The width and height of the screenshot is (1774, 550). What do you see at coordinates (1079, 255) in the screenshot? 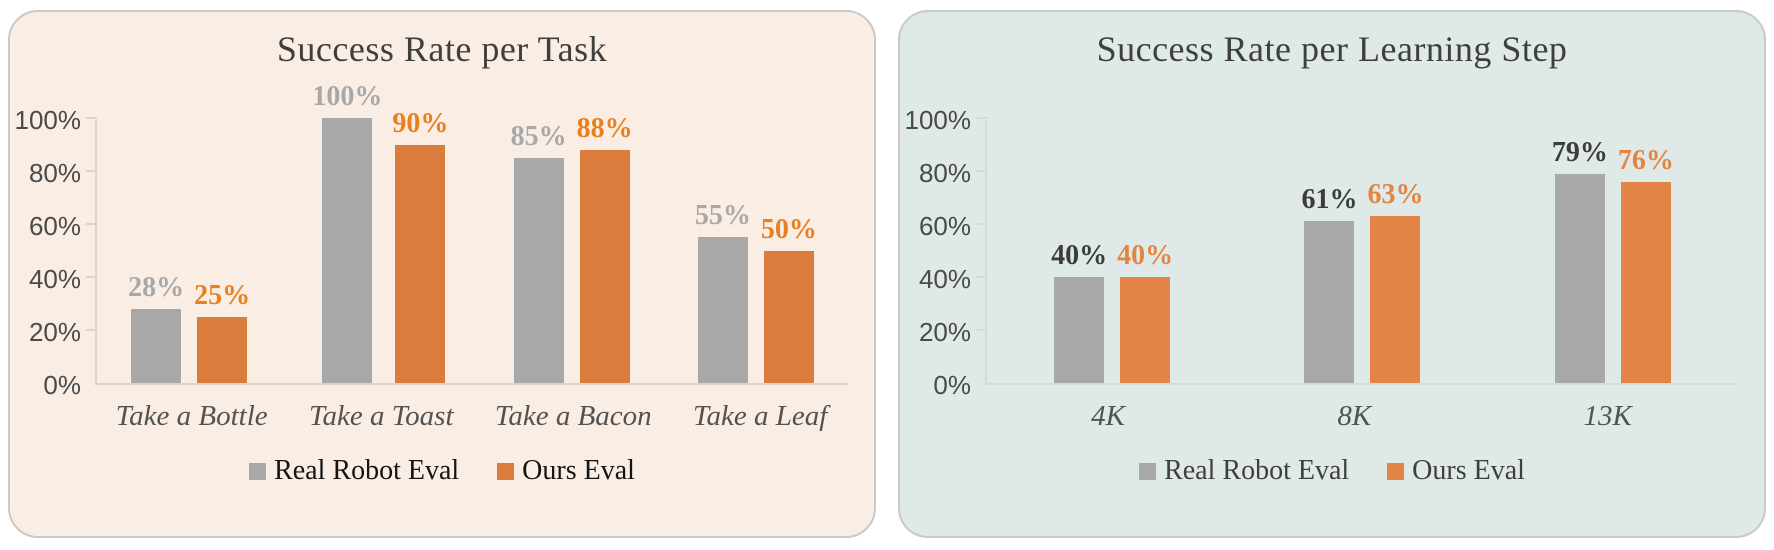
I see `bar-value-label: 40%` at bounding box center [1079, 255].